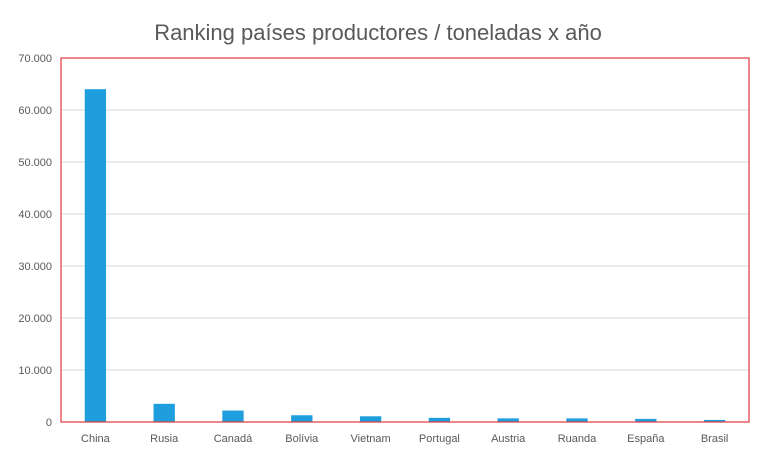 Image resolution: width=768 pixels, height=467 pixels. What do you see at coordinates (715, 439) in the screenshot?
I see `x-category-label: Brasil` at bounding box center [715, 439].